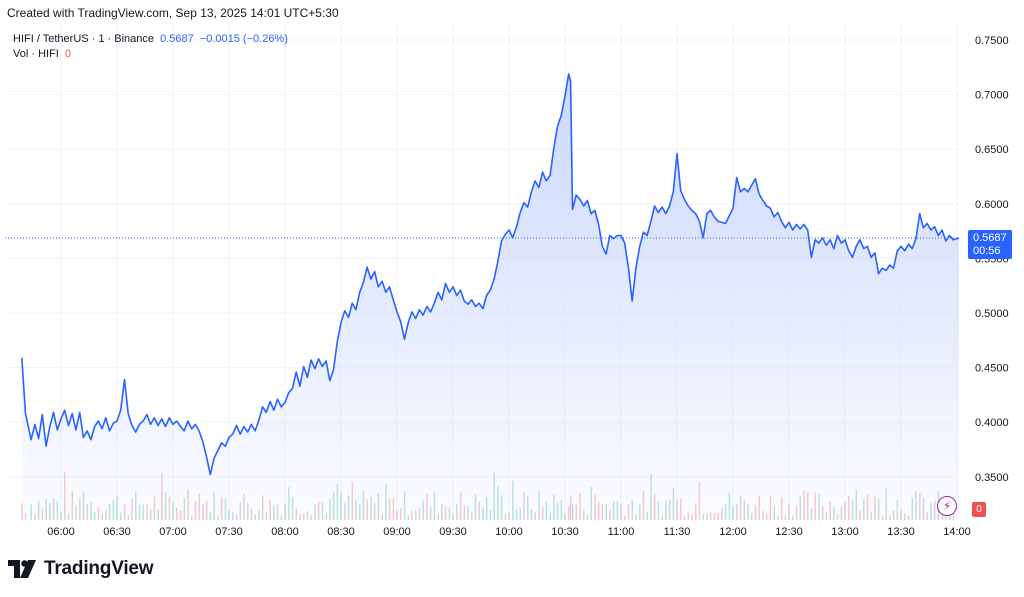 This screenshot has width=1024, height=597. I want to click on time-tick-label: 11:00, so click(621, 532).